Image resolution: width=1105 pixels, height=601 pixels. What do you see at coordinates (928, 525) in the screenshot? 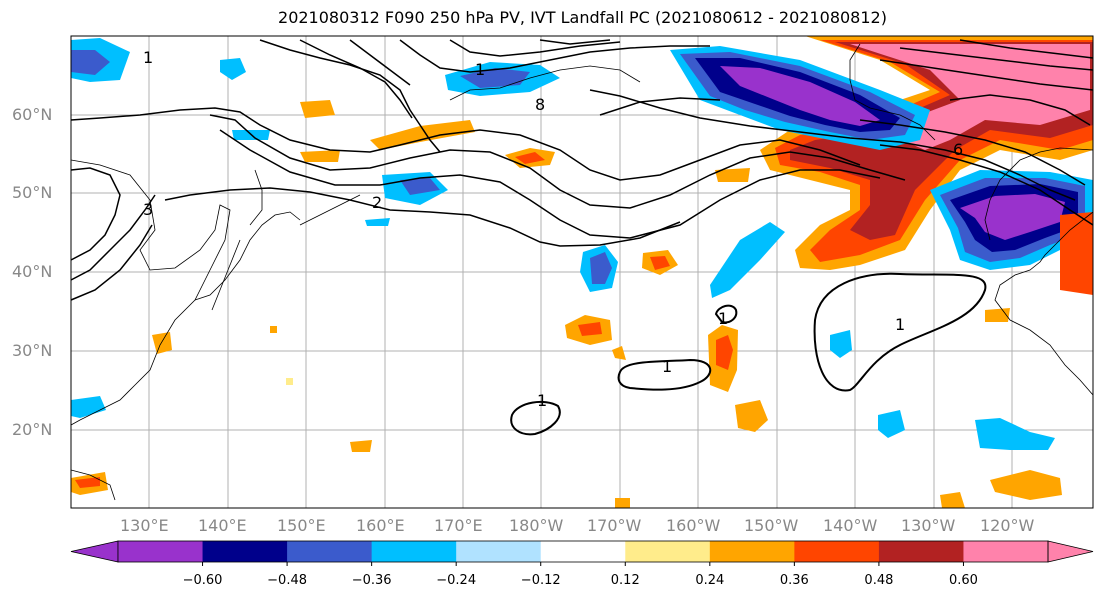
I see `lon-label-130w: 130°W` at bounding box center [928, 525].